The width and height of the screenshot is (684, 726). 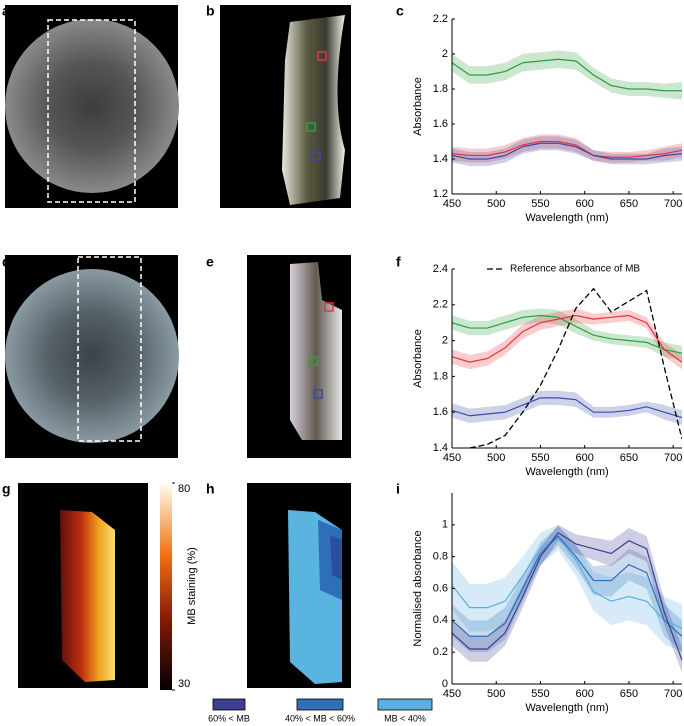 I want to click on panel-label: c, so click(x=400, y=11).